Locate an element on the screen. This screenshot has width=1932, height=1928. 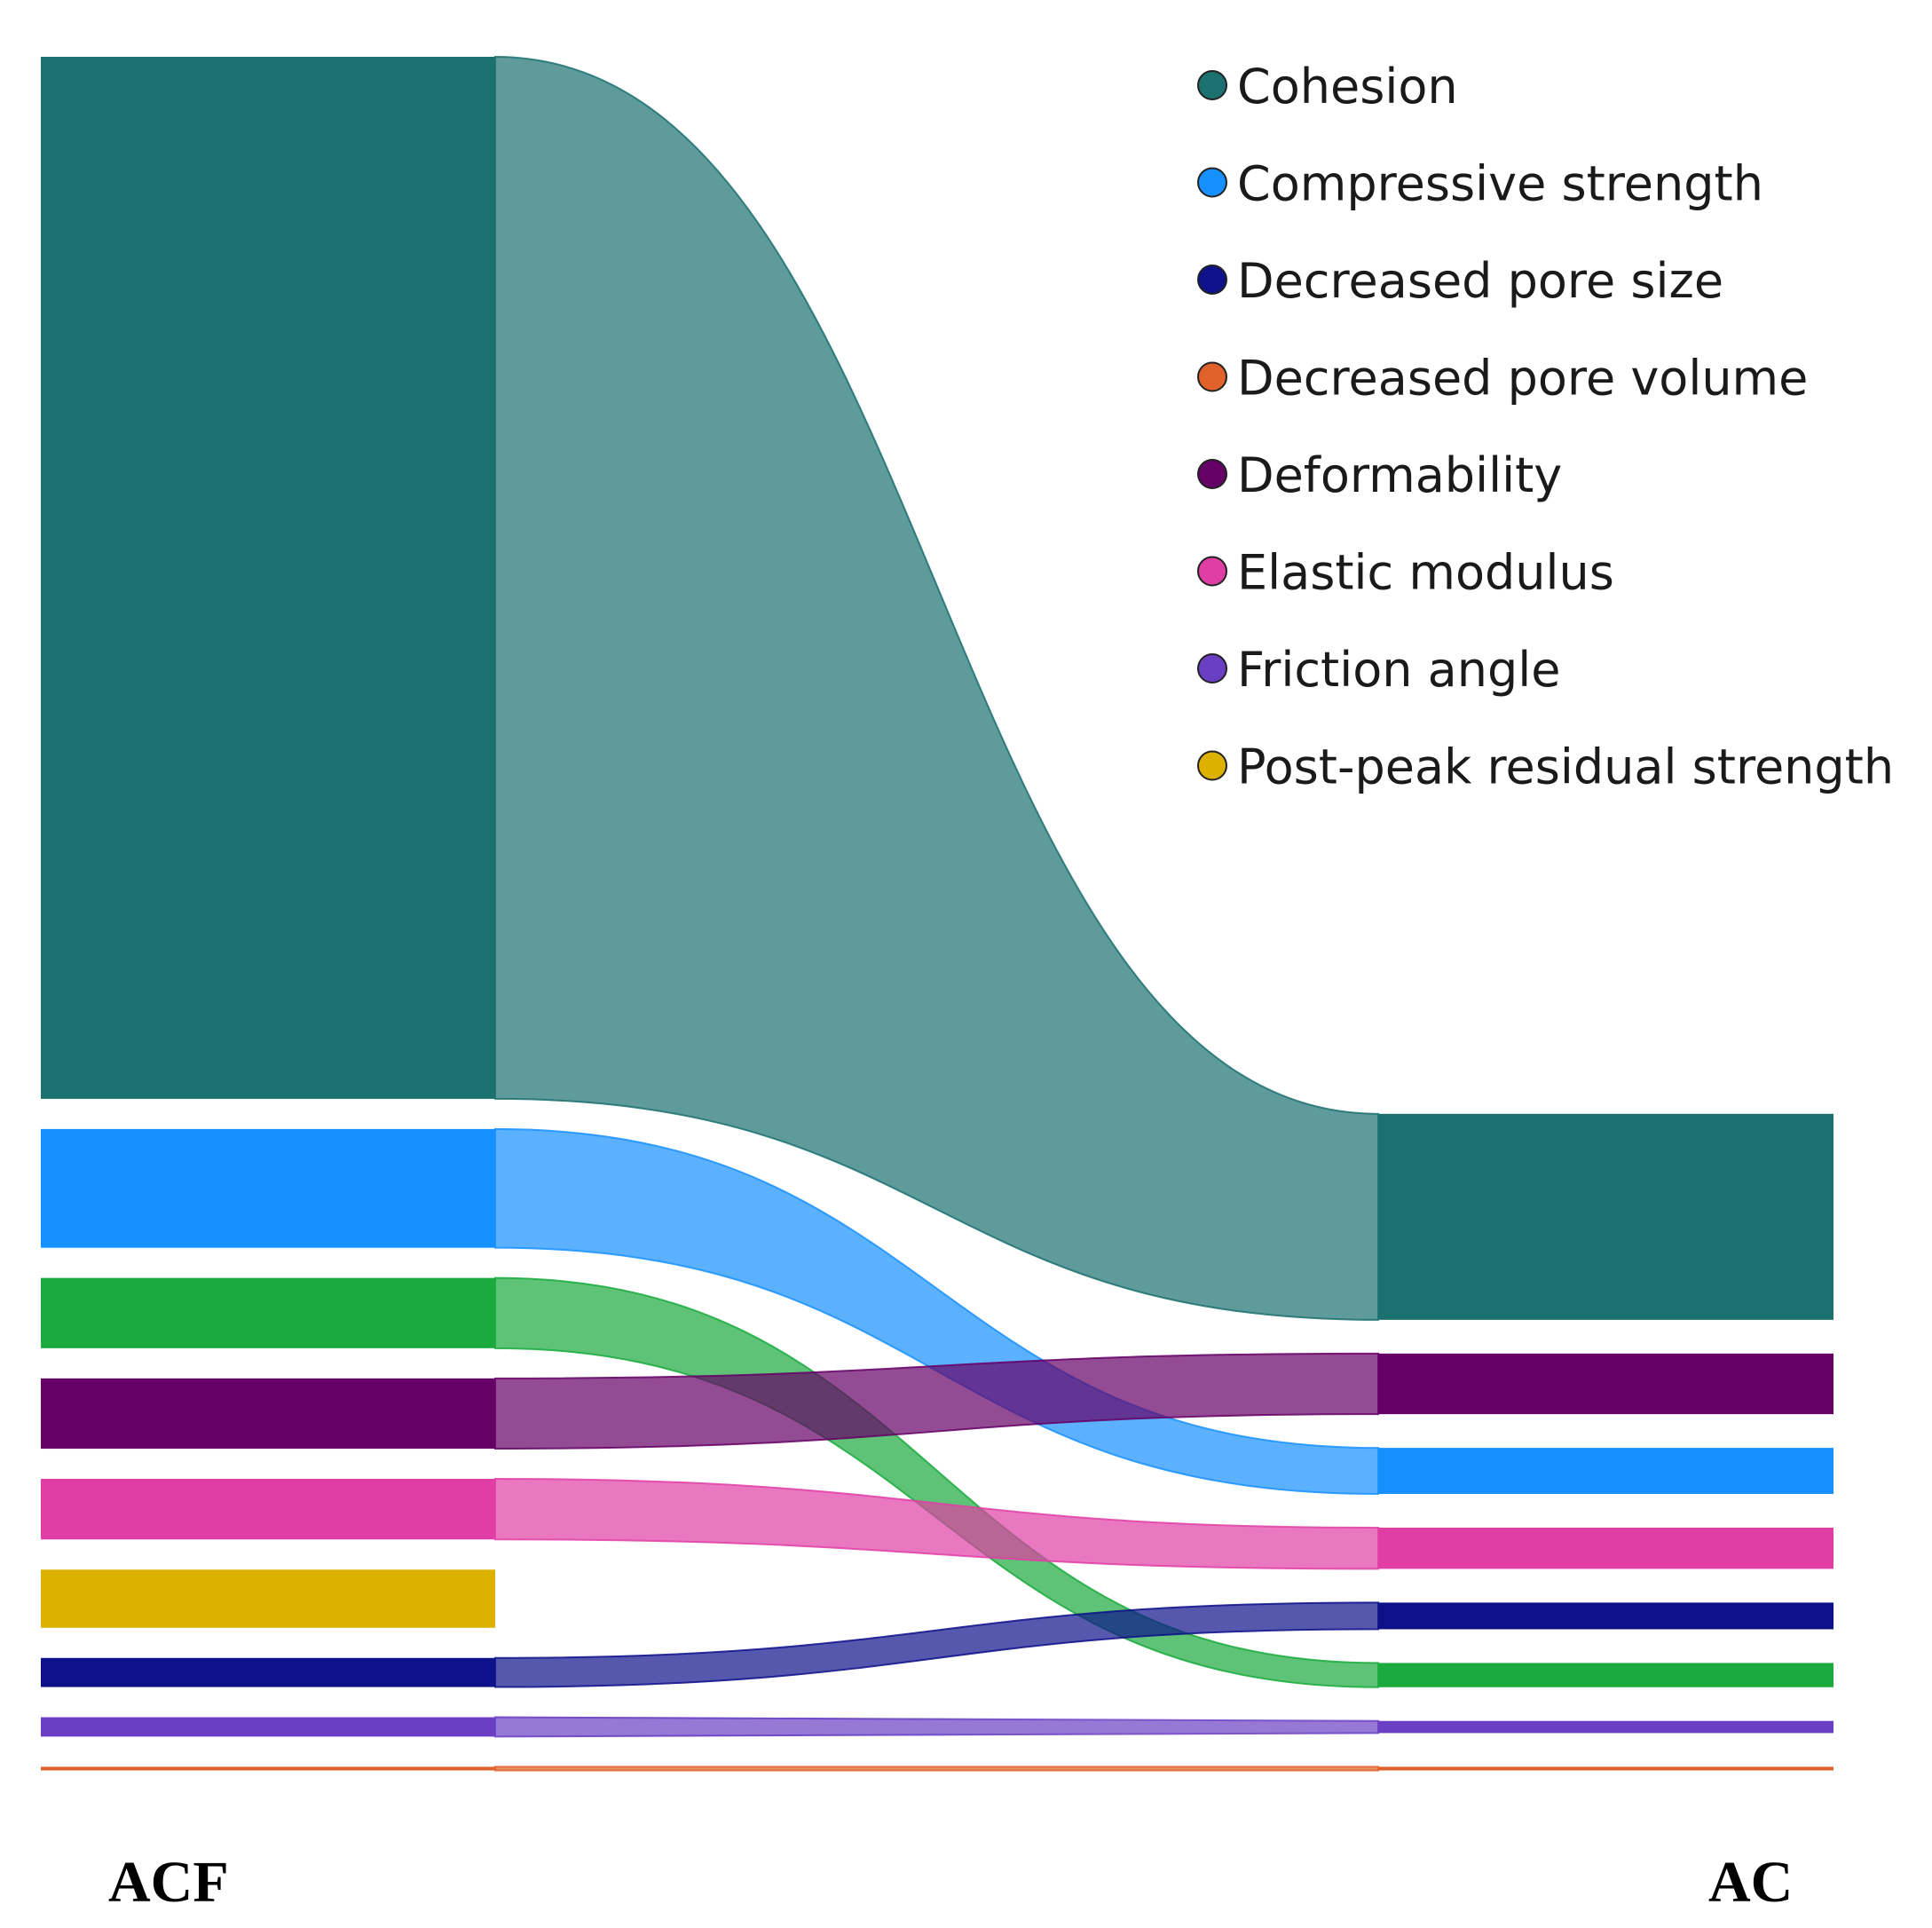
node-right-friction-angle is located at coordinates (1605, 1727).